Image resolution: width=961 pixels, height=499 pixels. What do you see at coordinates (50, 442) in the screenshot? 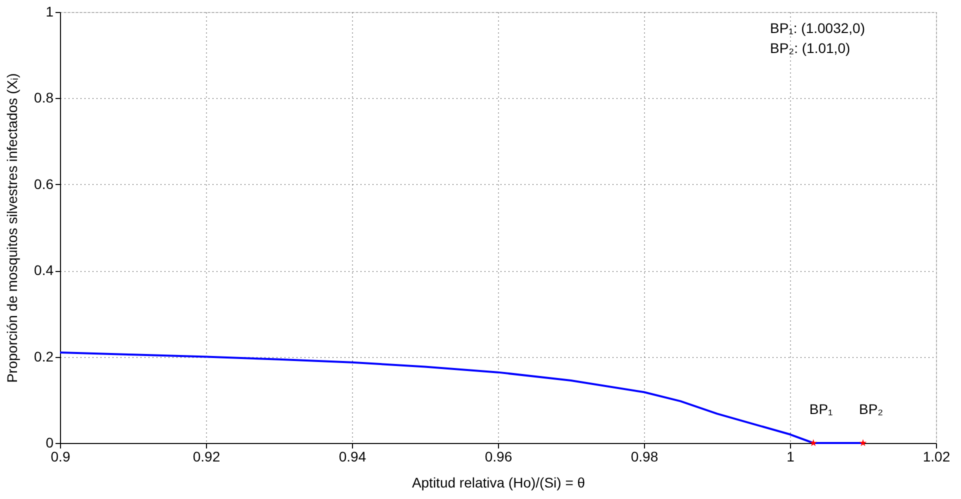
I see `y-tick-label: 0` at bounding box center [50, 442].